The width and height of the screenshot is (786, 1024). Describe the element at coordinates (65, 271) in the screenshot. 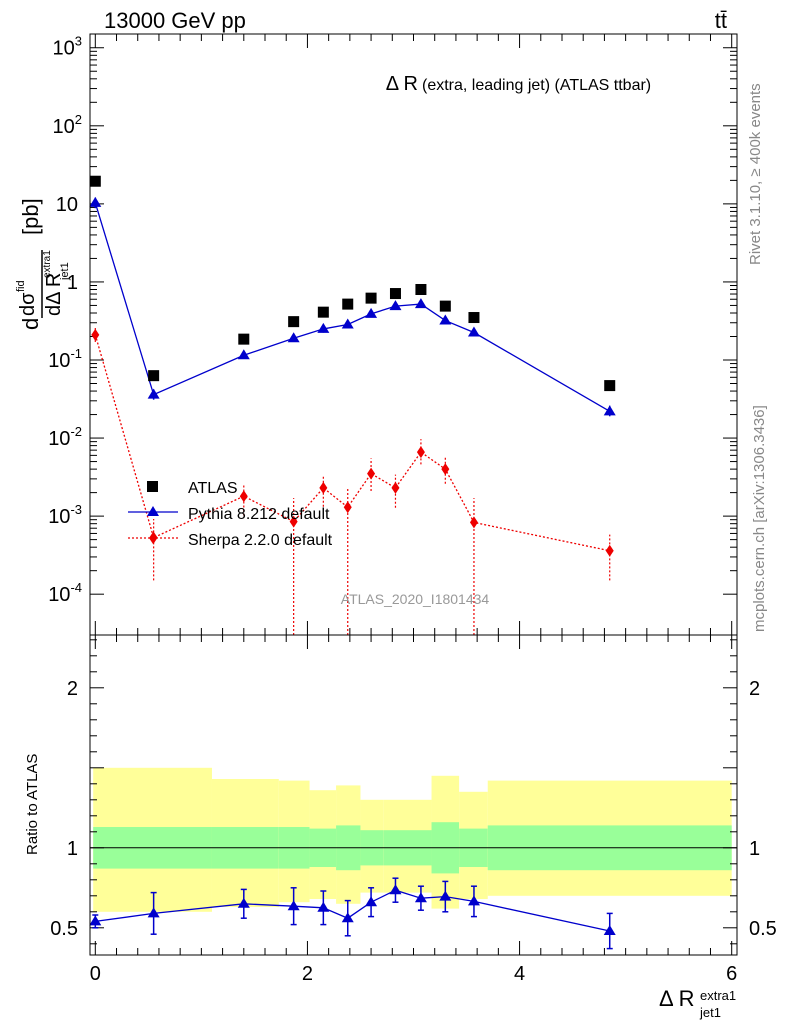

I see `y-axis-denominator-sub: jet1` at that location.